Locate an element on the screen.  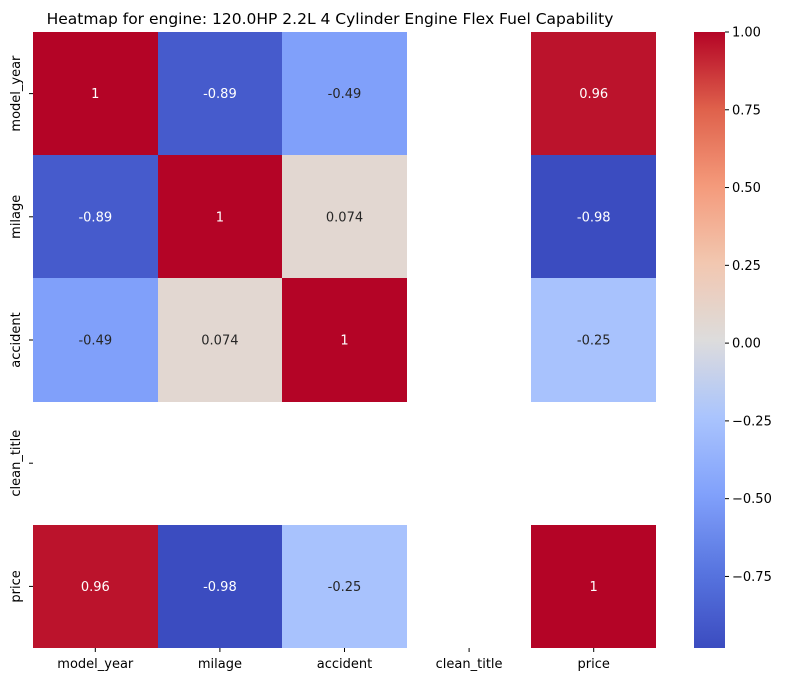
y-tick-label-model_year: model_year is located at coordinates (16, 93).